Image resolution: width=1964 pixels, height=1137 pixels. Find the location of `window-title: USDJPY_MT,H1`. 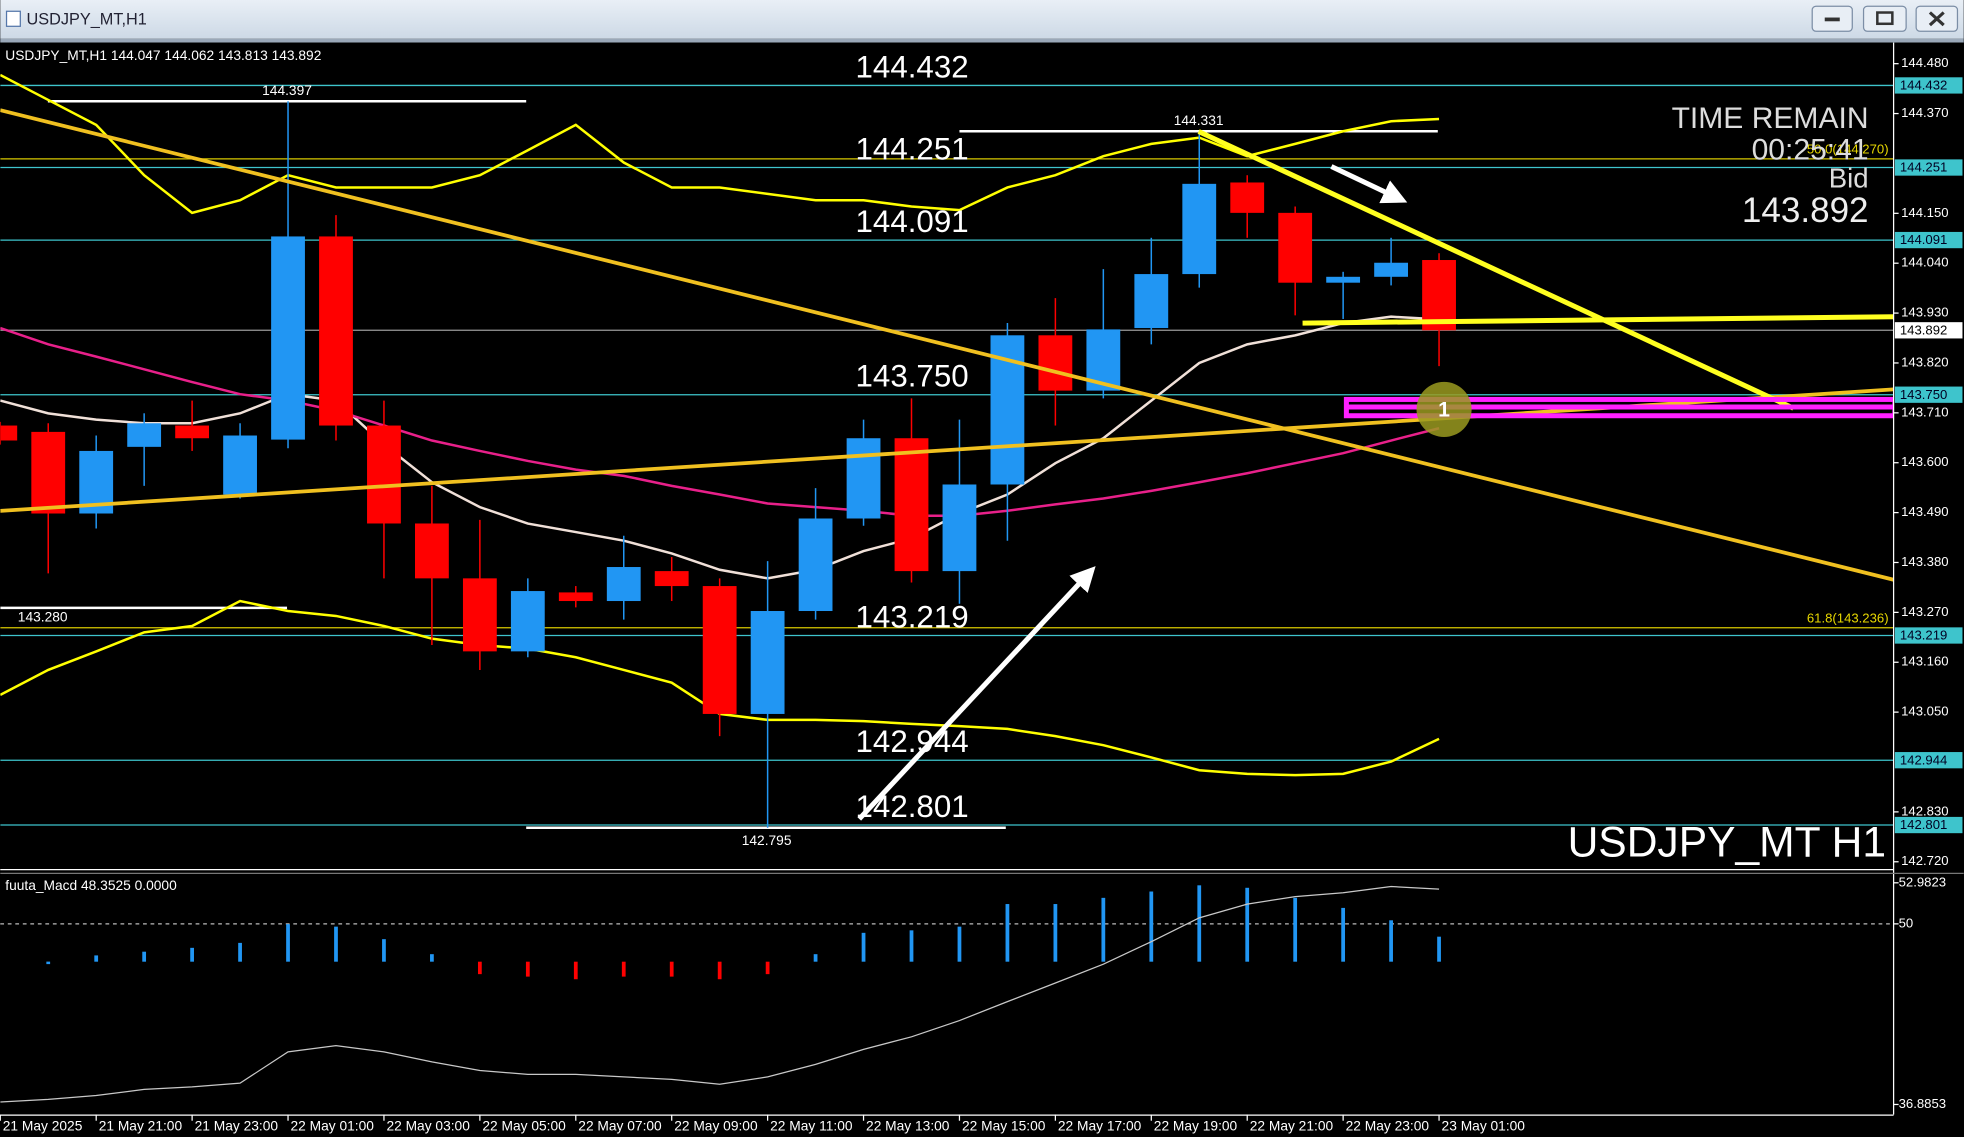

window-title: USDJPY_MT,H1 is located at coordinates (87, 19).